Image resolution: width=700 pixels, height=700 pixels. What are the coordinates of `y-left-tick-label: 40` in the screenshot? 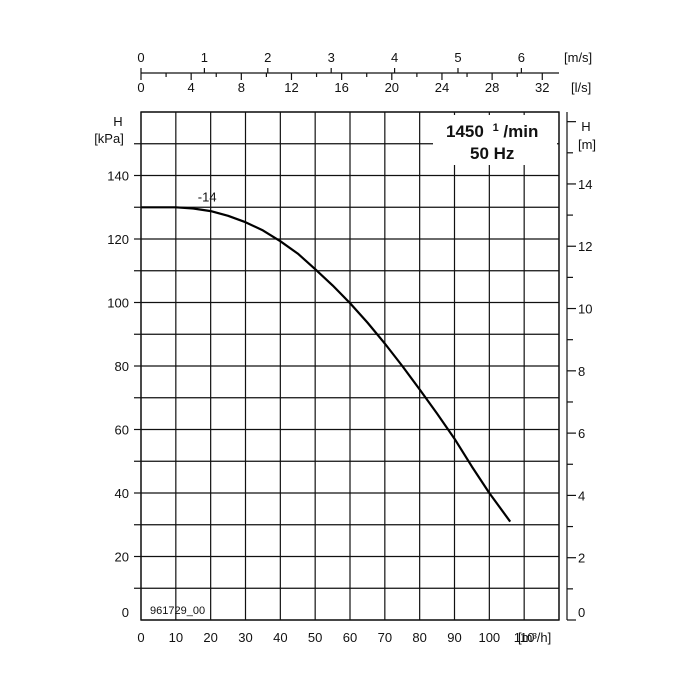 It's located at (122, 493).